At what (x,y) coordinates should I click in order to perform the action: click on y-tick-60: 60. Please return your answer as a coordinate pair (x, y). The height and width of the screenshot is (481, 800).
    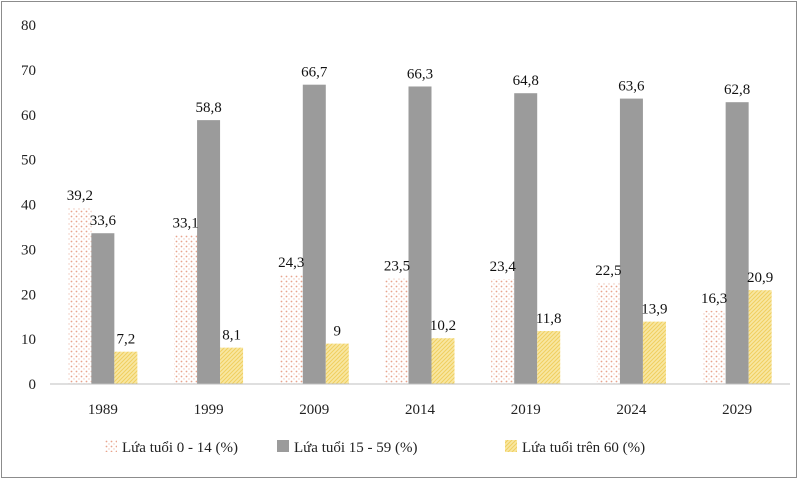
    Looking at the image, I should click on (28, 116).